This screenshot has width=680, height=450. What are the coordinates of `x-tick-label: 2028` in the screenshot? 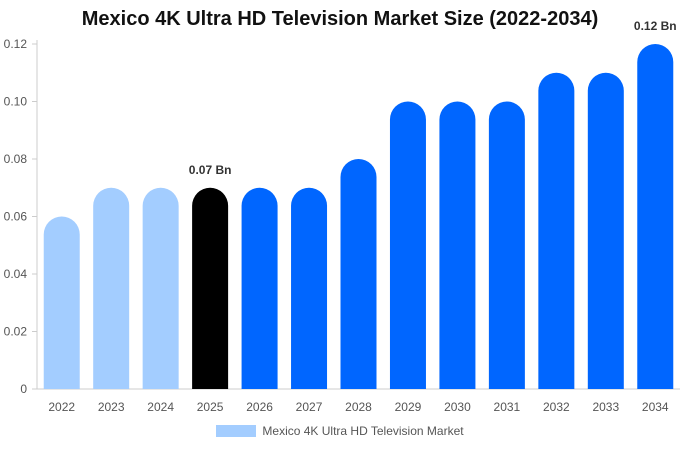 It's located at (358, 407).